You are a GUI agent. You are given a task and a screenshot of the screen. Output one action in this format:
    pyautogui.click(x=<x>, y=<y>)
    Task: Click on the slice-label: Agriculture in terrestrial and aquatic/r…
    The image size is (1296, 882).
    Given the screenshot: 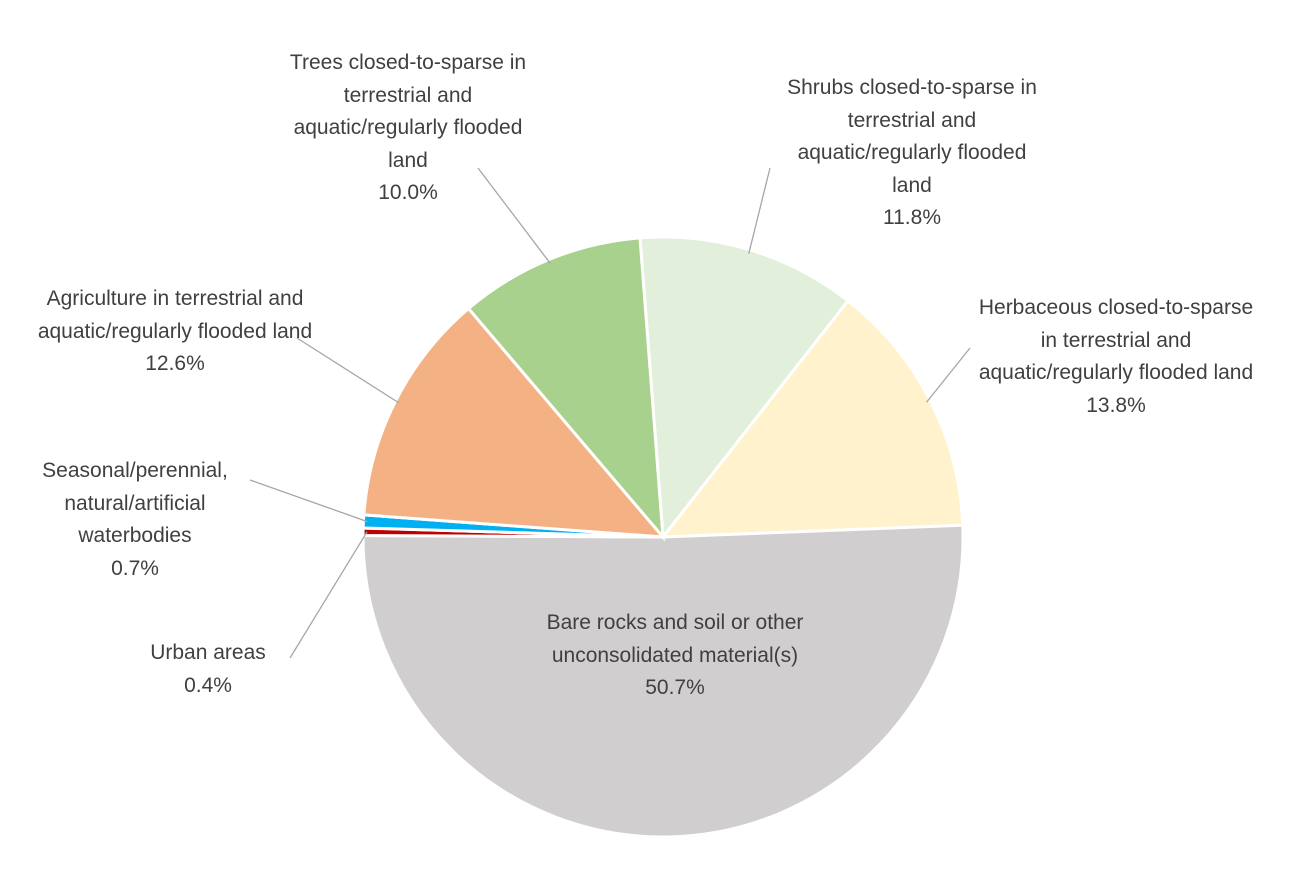 What is the action you would take?
    pyautogui.click(x=175, y=332)
    